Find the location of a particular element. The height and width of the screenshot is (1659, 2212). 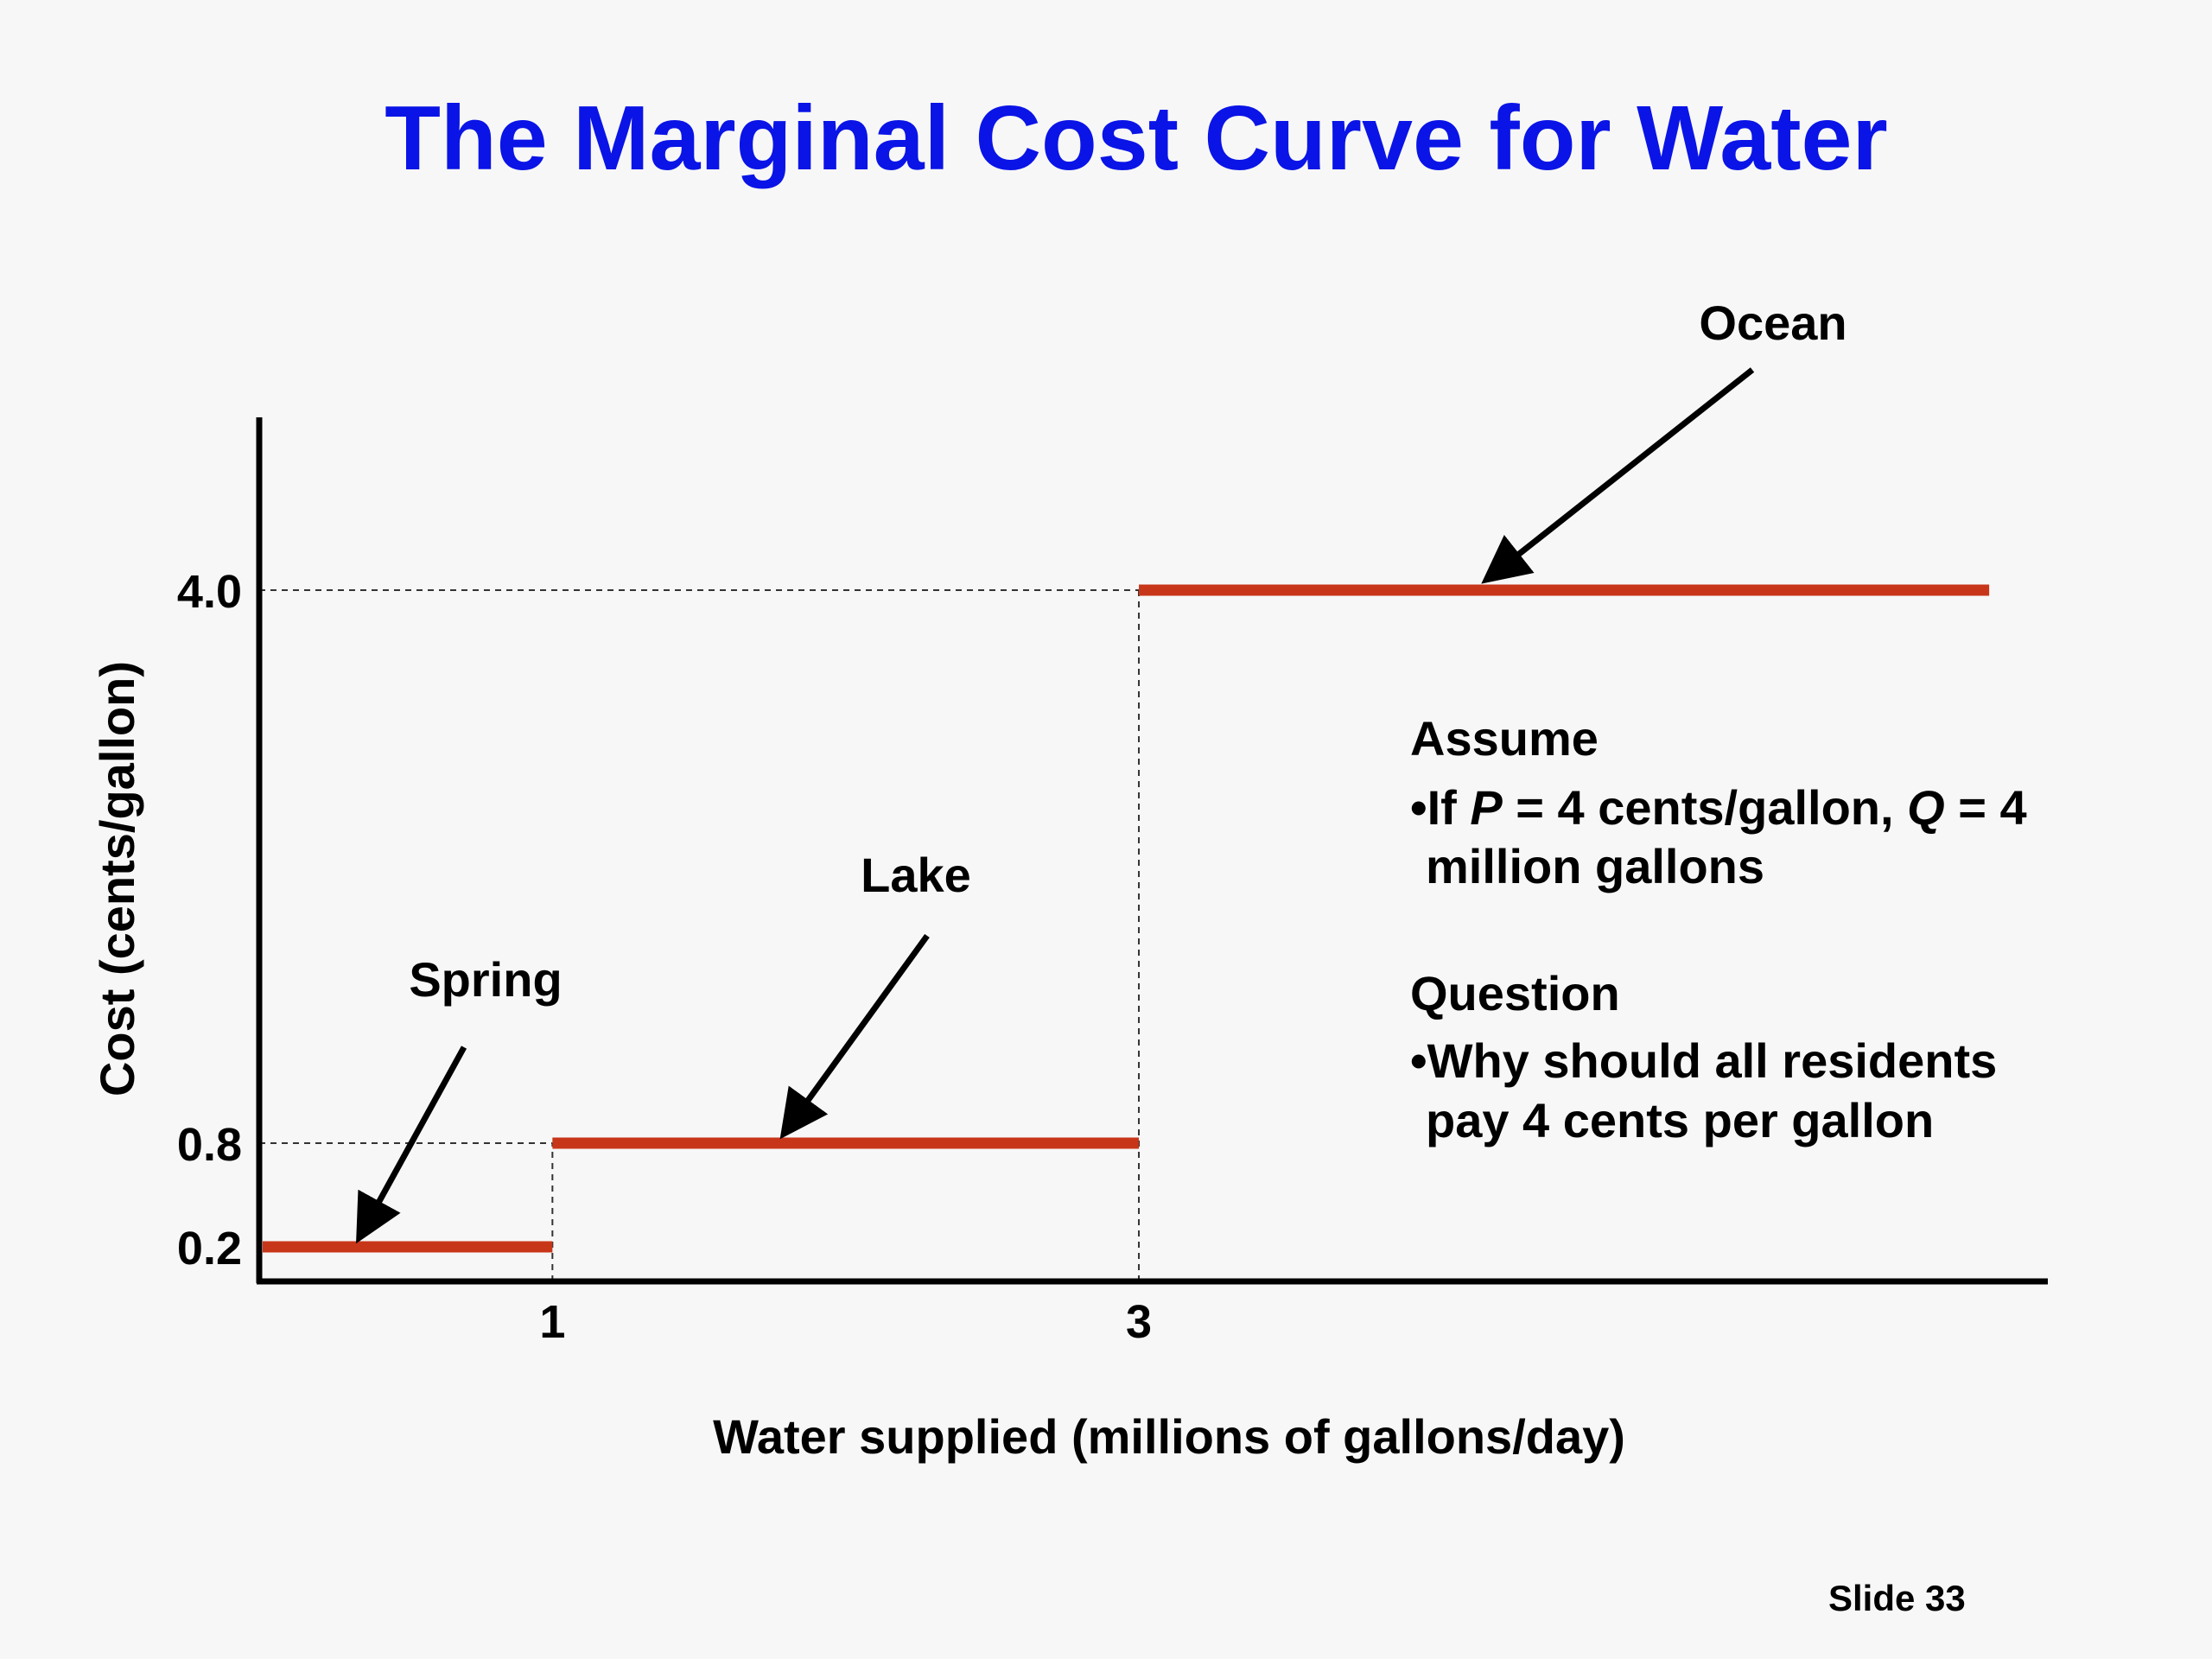

annotation-label-ocean: Ocean is located at coordinates (1773, 323).